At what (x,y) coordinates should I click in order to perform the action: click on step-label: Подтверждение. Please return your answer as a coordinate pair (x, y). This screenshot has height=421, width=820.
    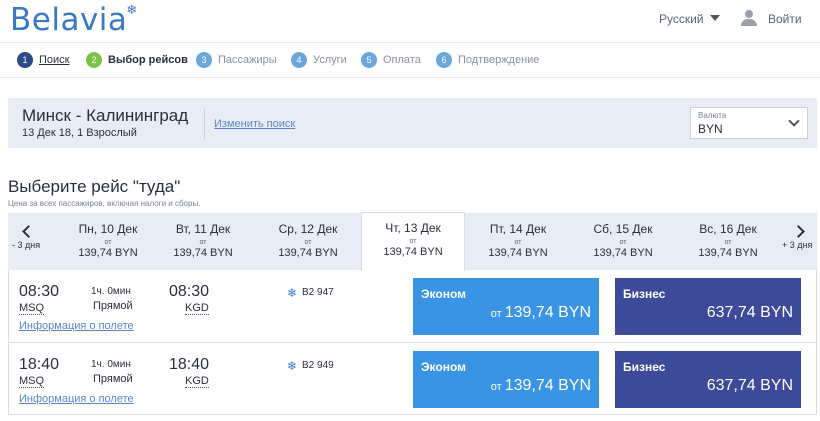
    Looking at the image, I should click on (499, 60).